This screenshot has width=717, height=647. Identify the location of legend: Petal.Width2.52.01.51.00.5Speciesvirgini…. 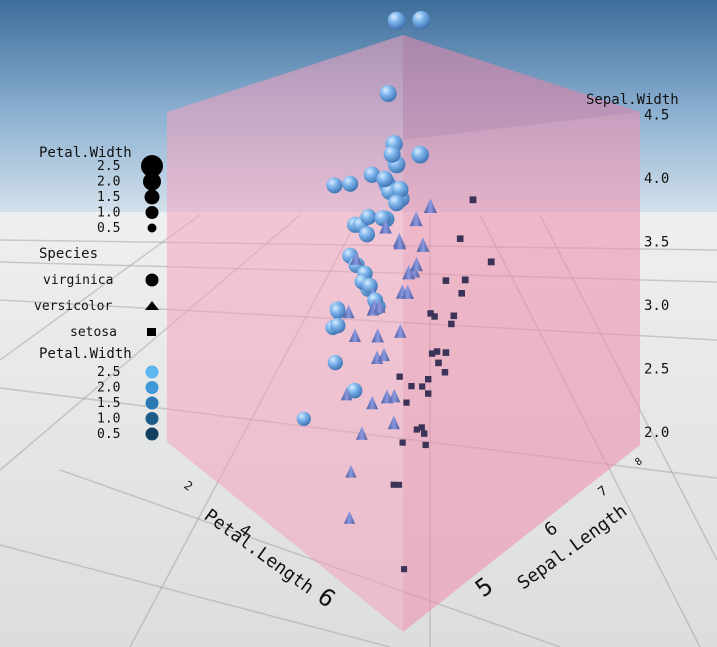
(98, 293).